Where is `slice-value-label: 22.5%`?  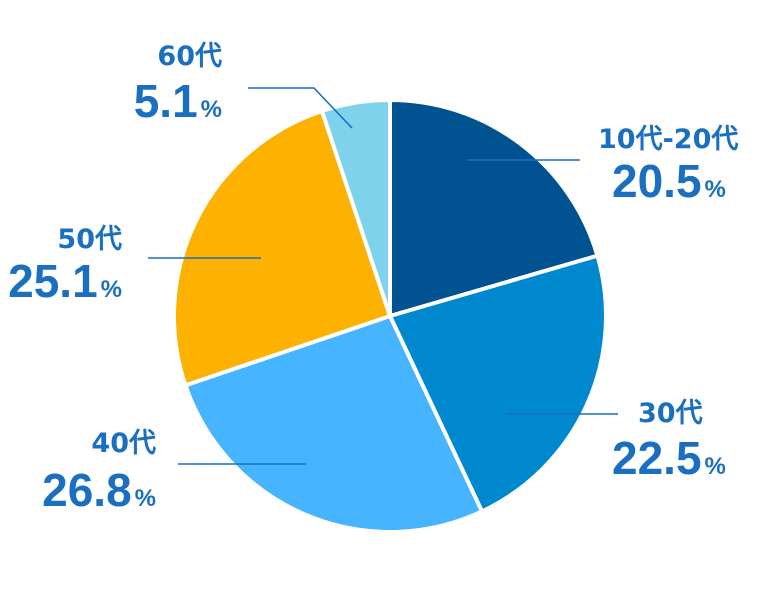 slice-value-label: 22.5% is located at coordinates (669, 458).